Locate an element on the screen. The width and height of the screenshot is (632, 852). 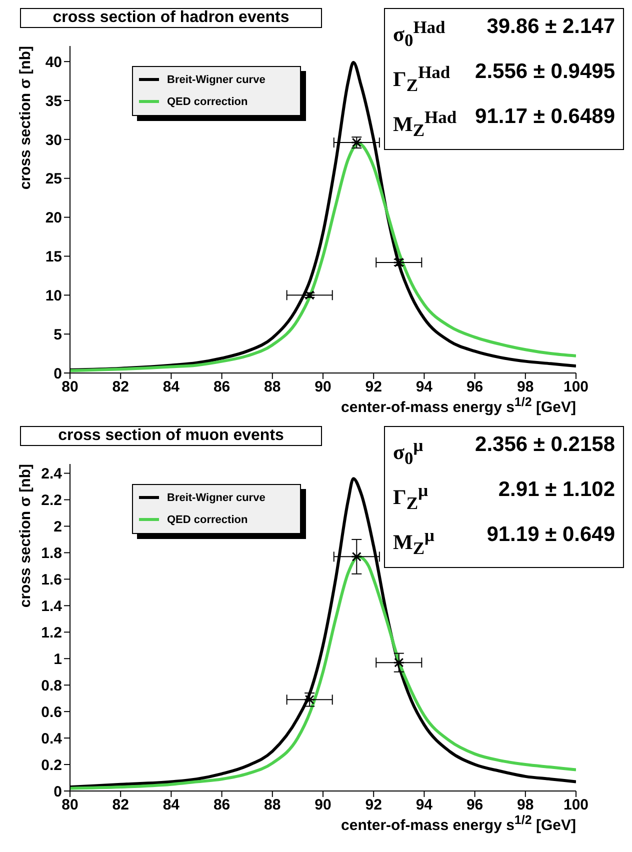
y-tick-label: 20 is located at coordinates (53, 218).